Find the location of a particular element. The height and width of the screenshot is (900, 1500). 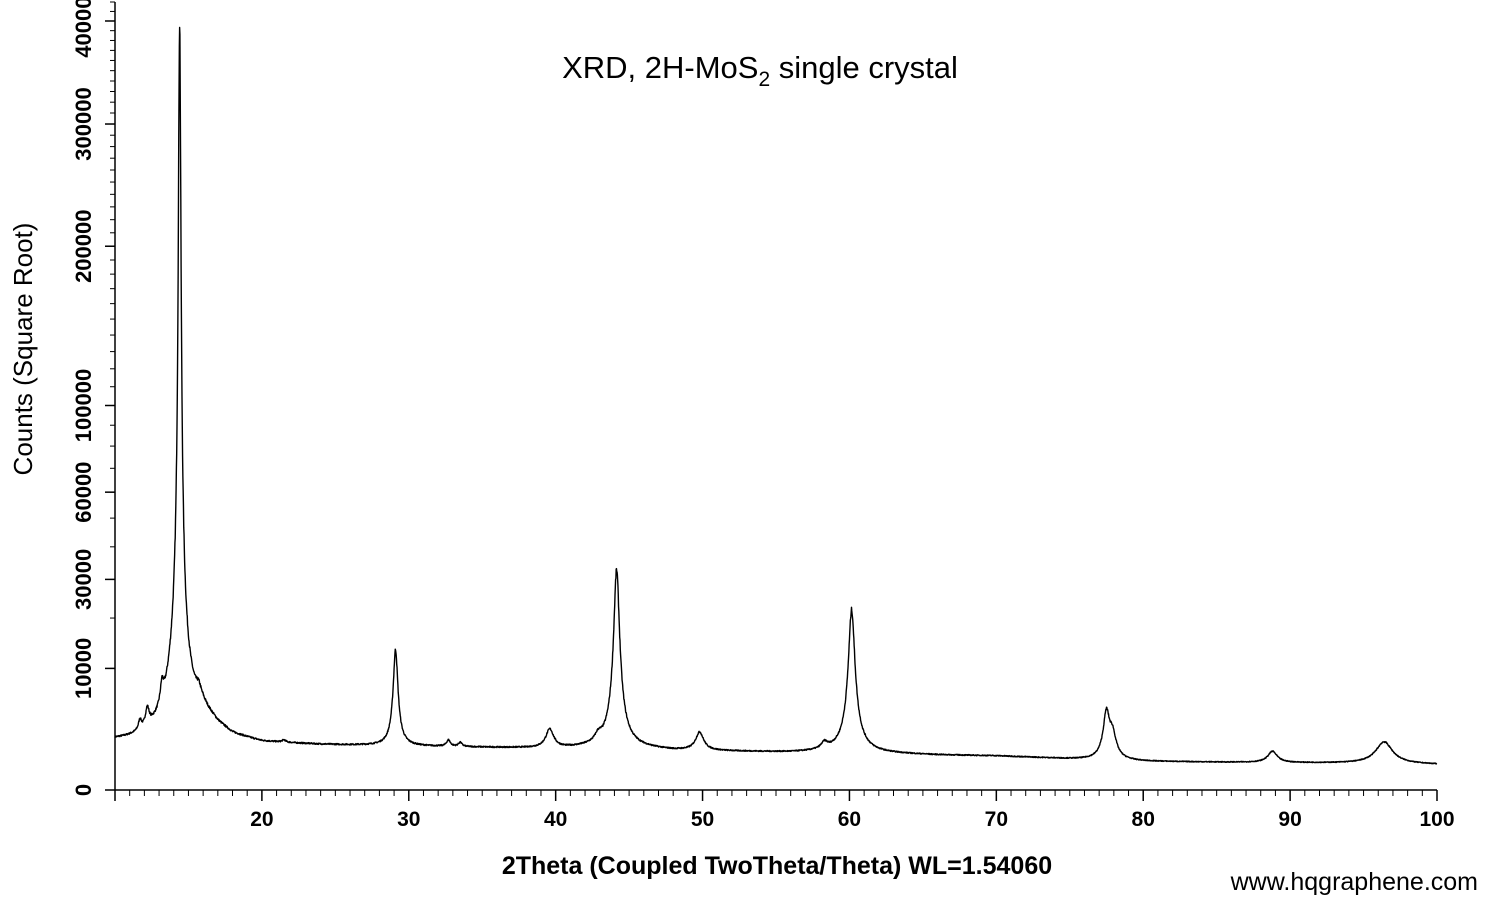

chart-title-main: XRD, 2H-MoS is located at coordinates (660, 67).